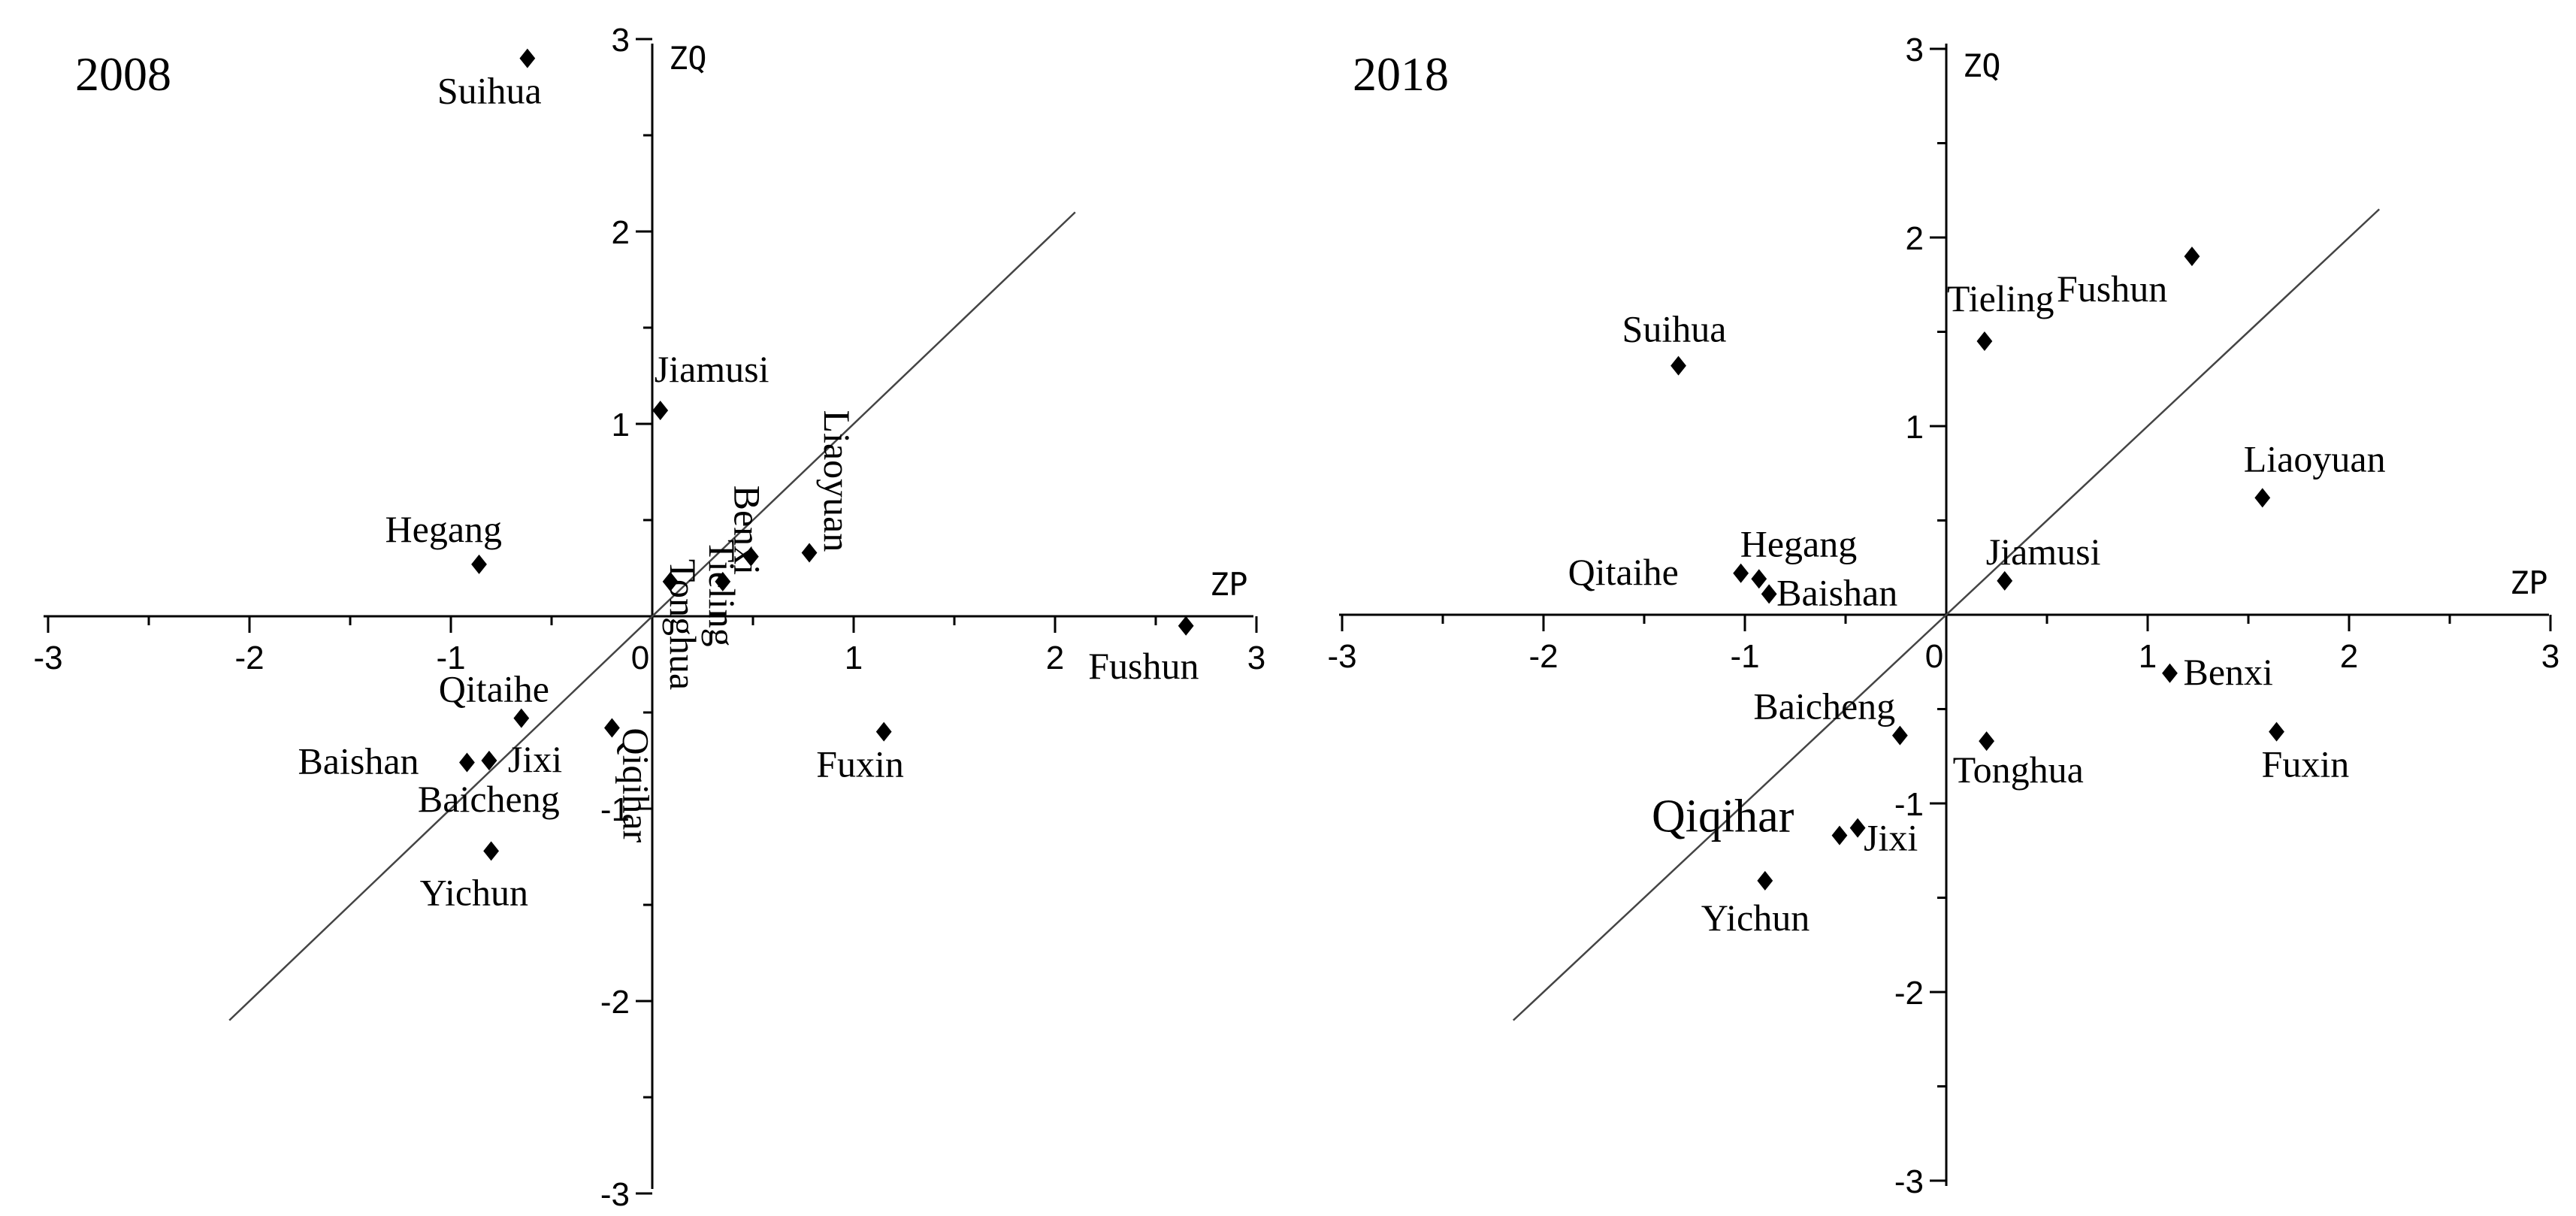 This screenshot has height=1216, width=2576. Describe the element at coordinates (1401, 74) in the screenshot. I see `panel-title: 2018` at that location.